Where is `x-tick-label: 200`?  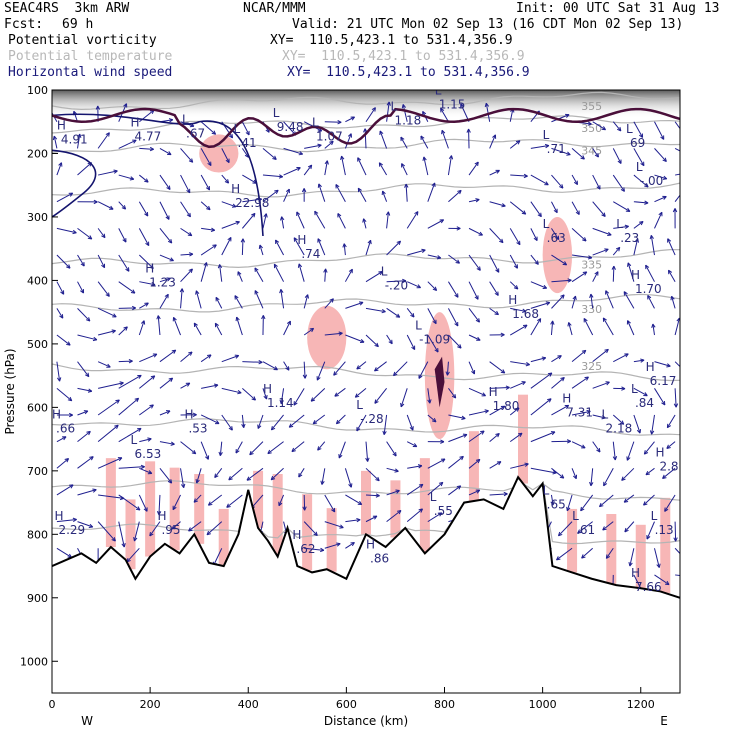
x-tick-label: 200 is located at coordinates (150, 704).